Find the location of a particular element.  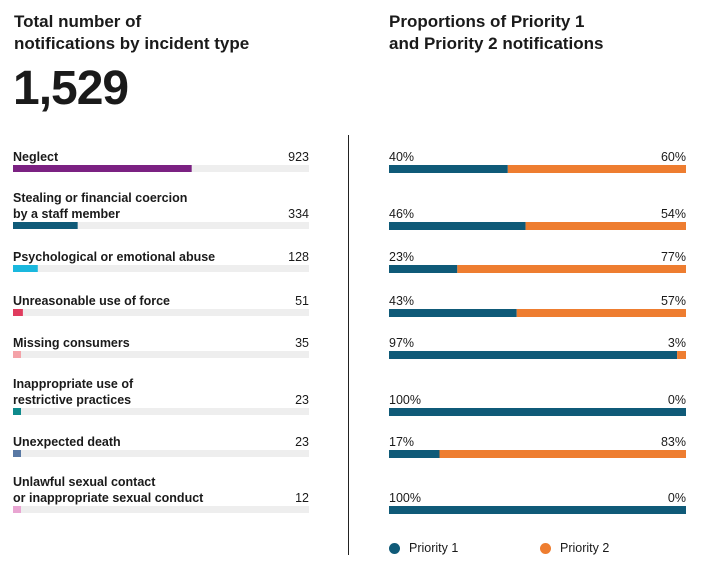

priority-2-label: 60% is located at coordinates (673, 157).